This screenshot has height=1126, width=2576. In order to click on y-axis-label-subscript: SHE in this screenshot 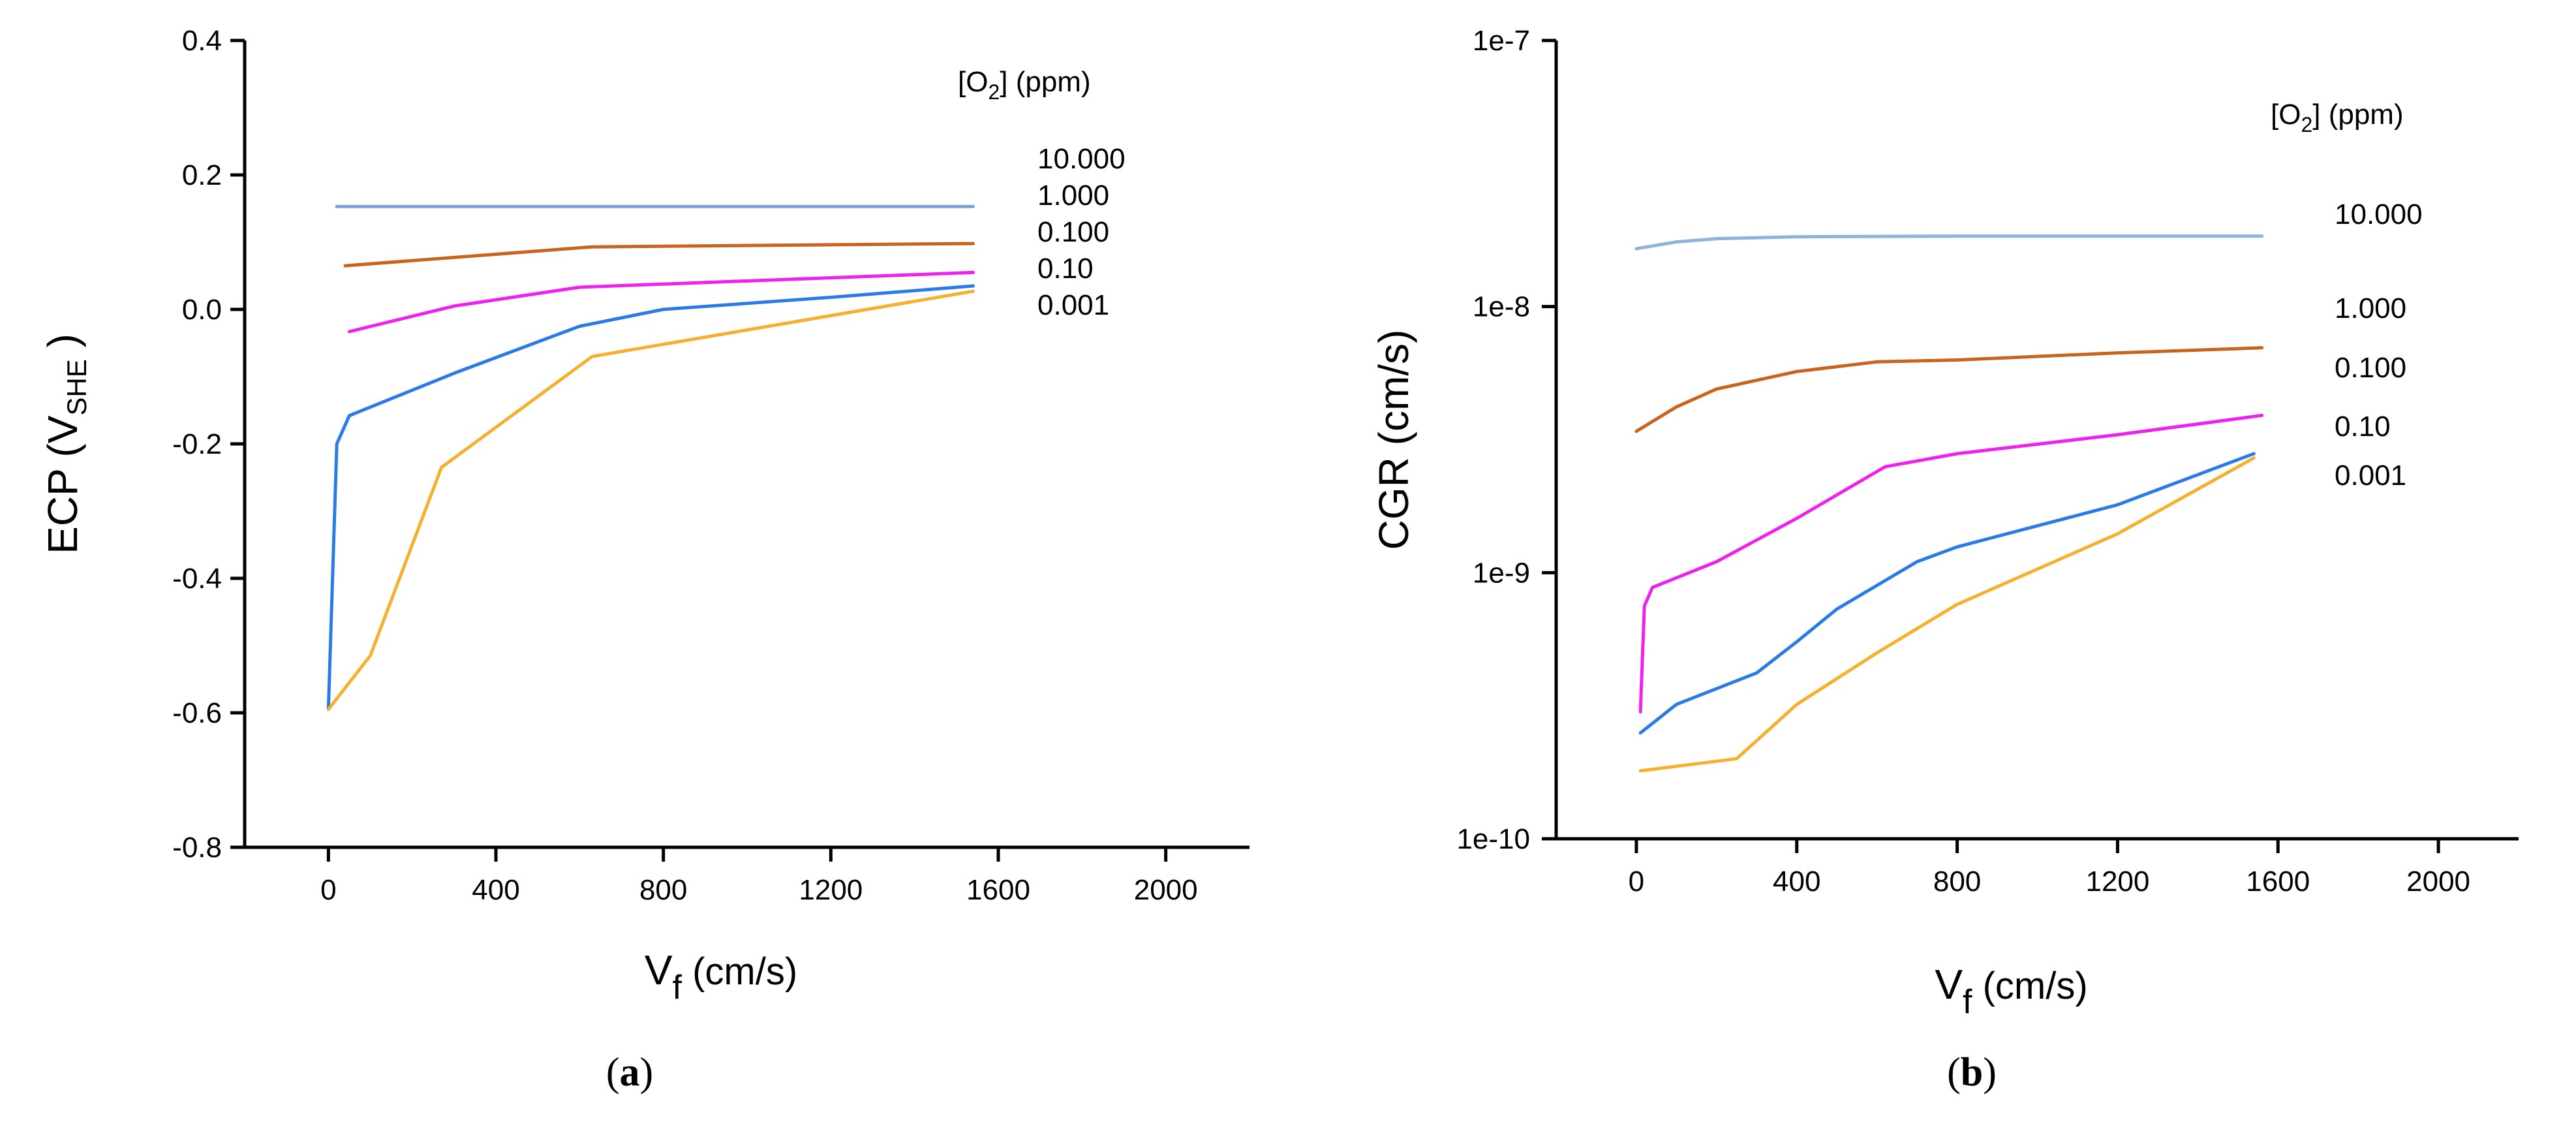, I will do `click(76, 387)`.